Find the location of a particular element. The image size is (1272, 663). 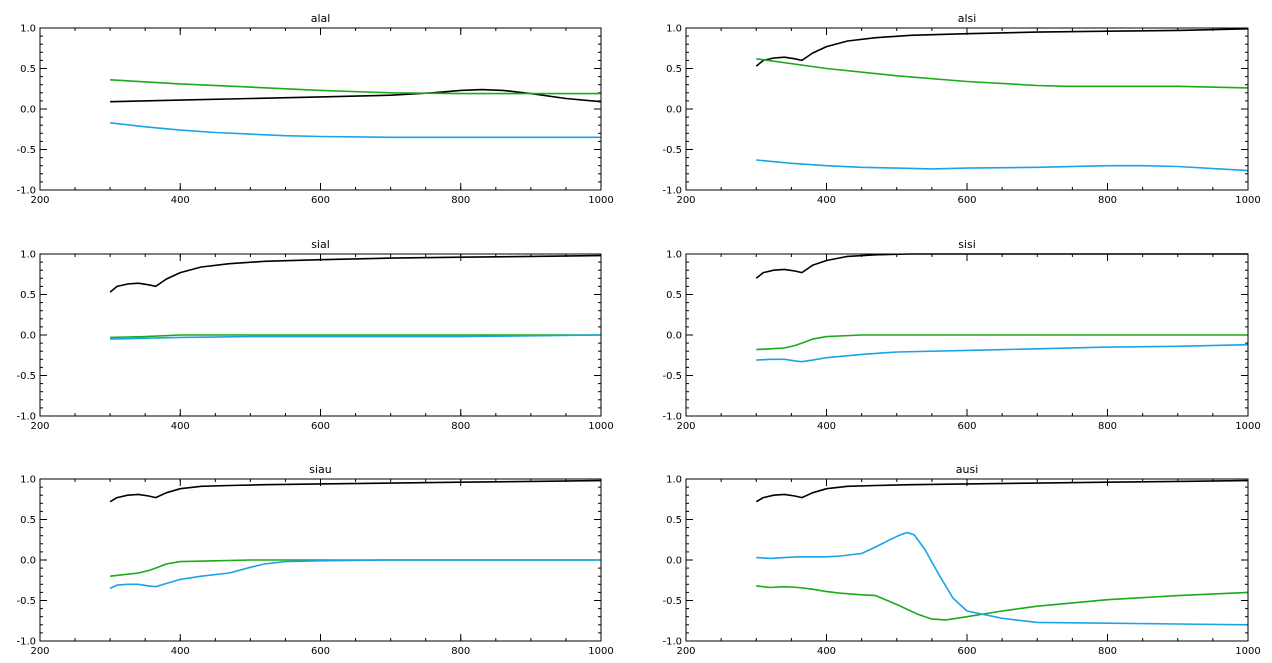

chart-panel-sial: sial 200 400 600 800 1000 -1.0 -0.5 0.0 0.5 1.0 is located at coordinates (314, 335).